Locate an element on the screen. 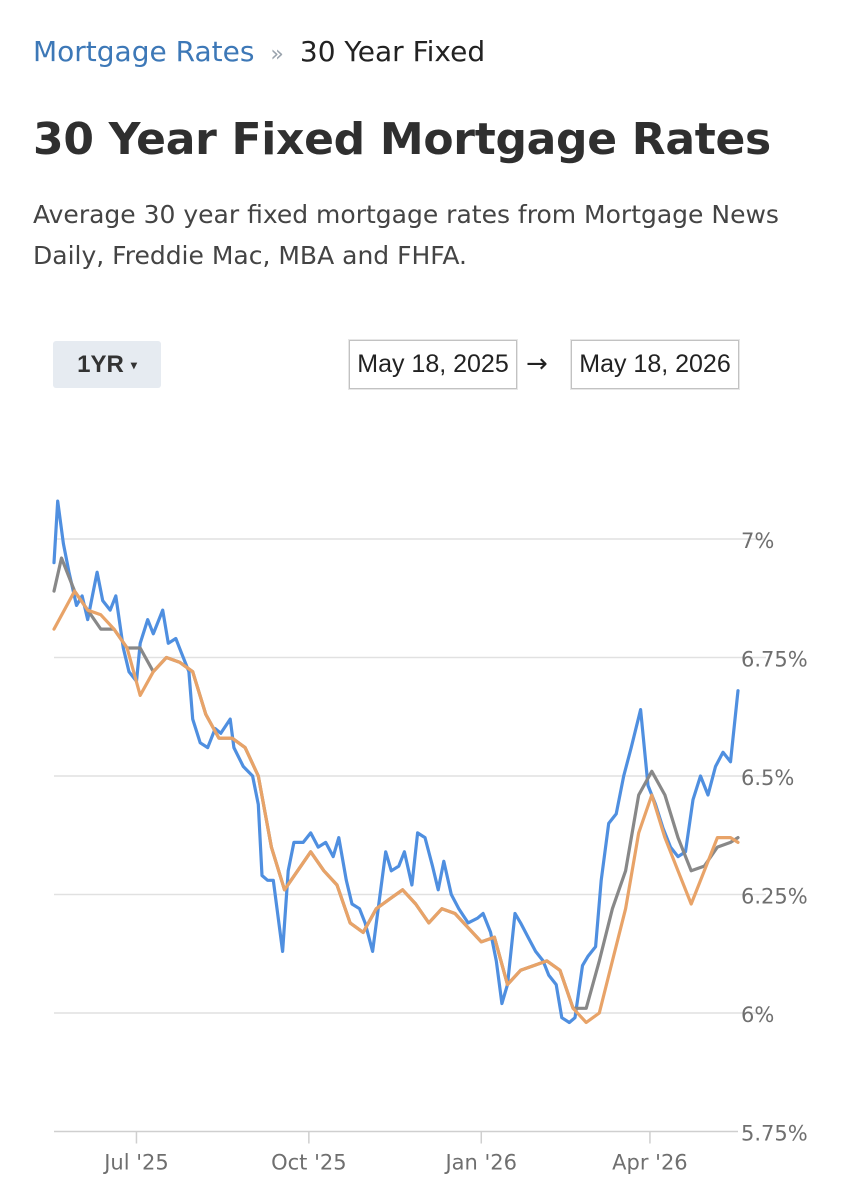  range-dropdown-label: 1YR is located at coordinates (100, 364).